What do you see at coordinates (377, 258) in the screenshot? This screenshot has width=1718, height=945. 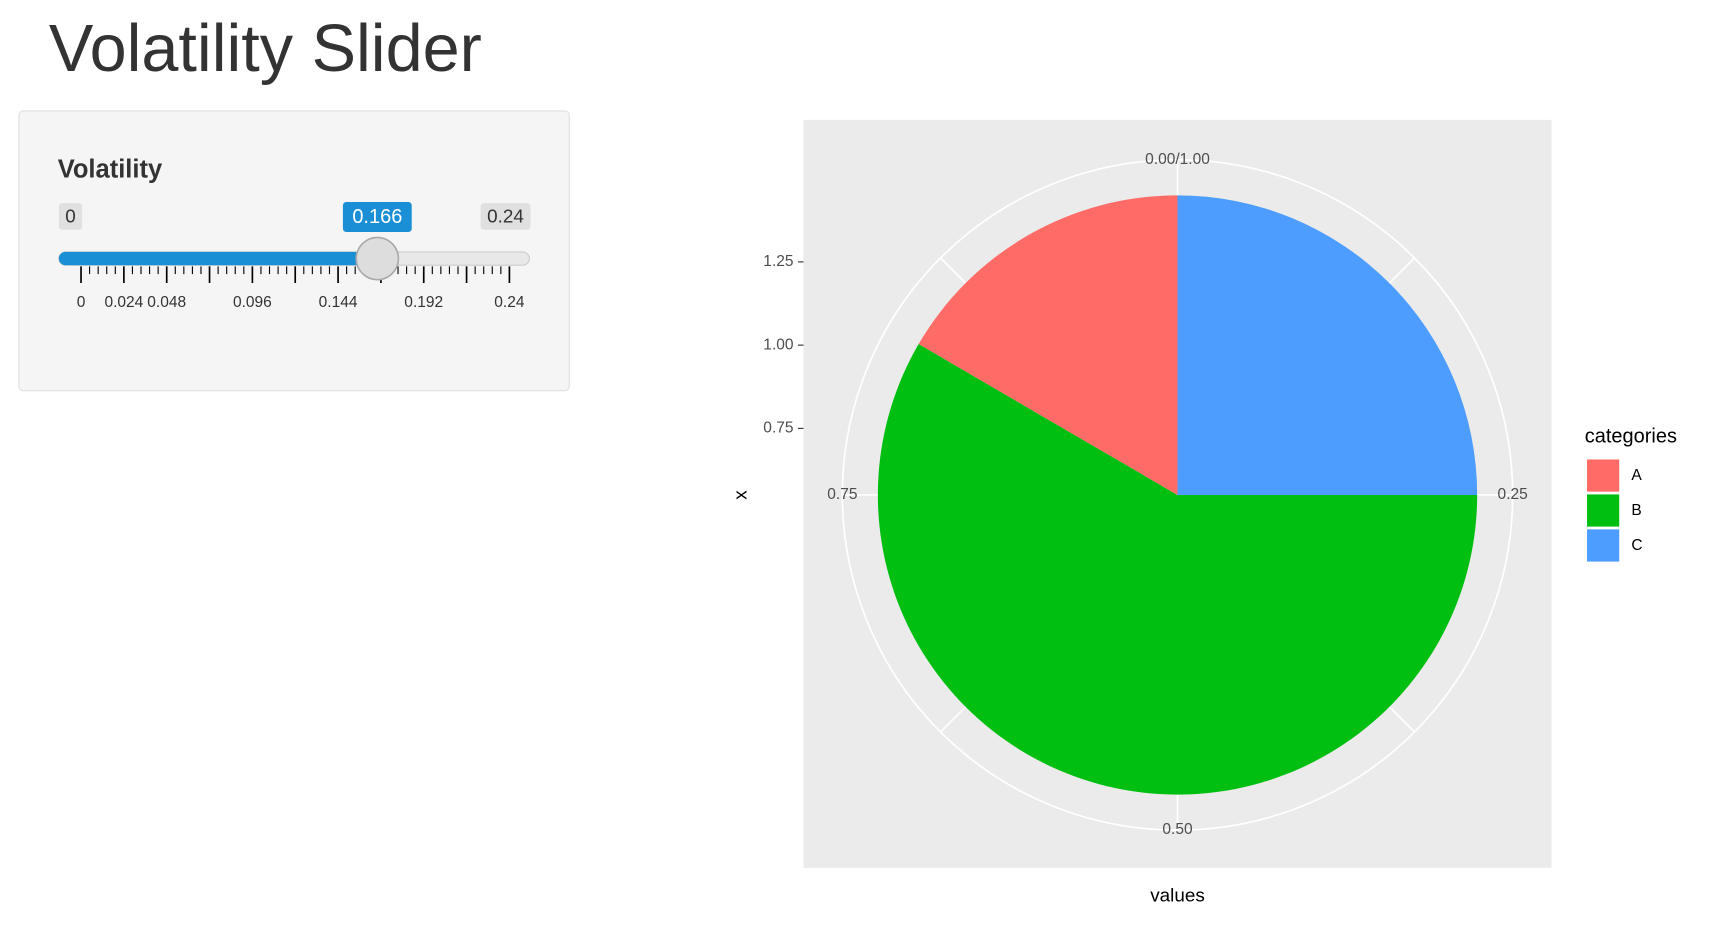 I see `slider-handle` at bounding box center [377, 258].